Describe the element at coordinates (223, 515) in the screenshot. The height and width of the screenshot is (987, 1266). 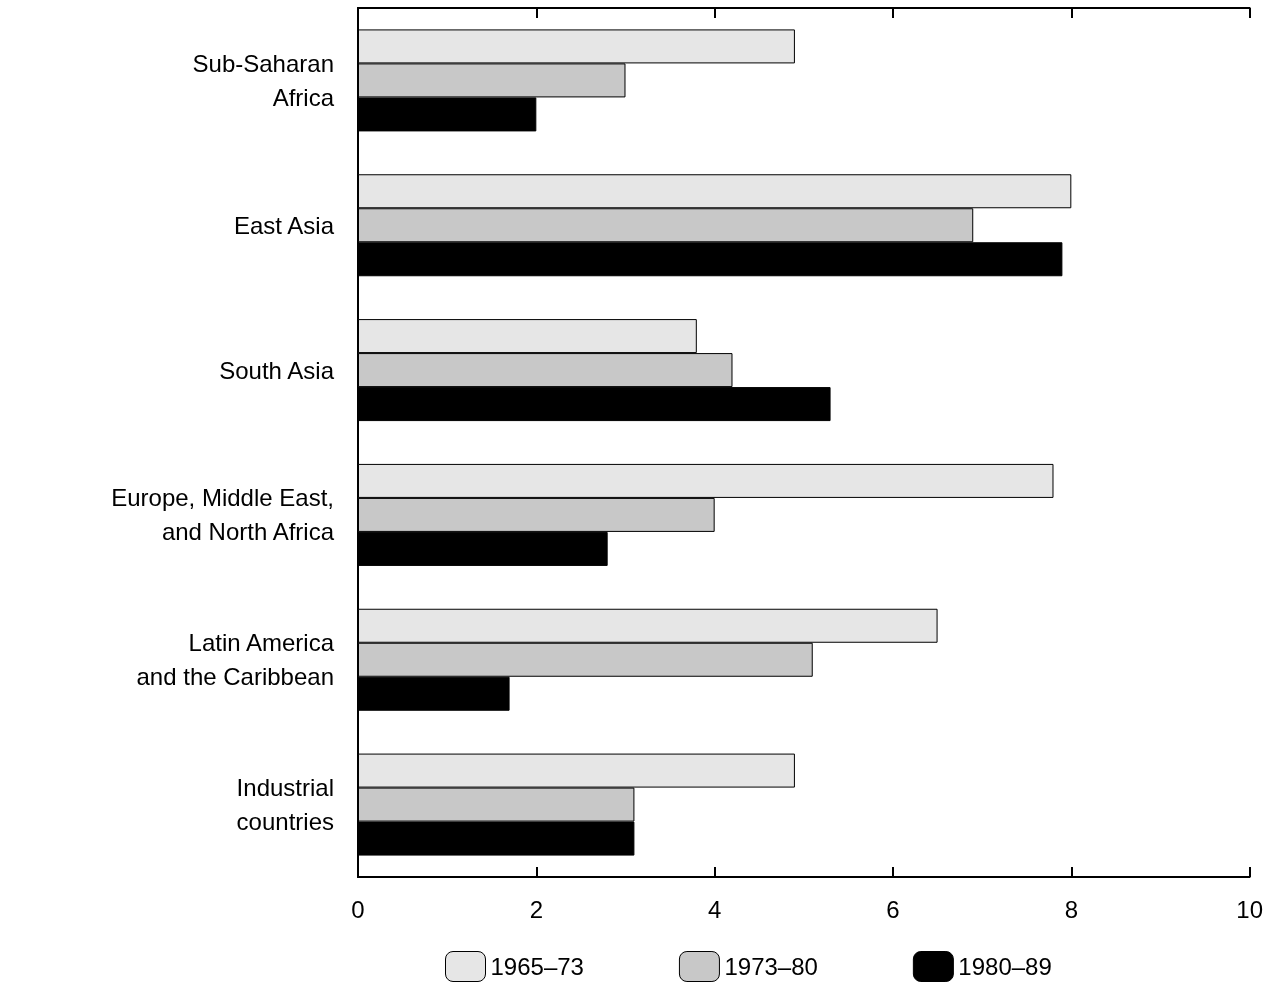
I see `y-tick-label: Europe, Middle East, and North Africa` at that location.